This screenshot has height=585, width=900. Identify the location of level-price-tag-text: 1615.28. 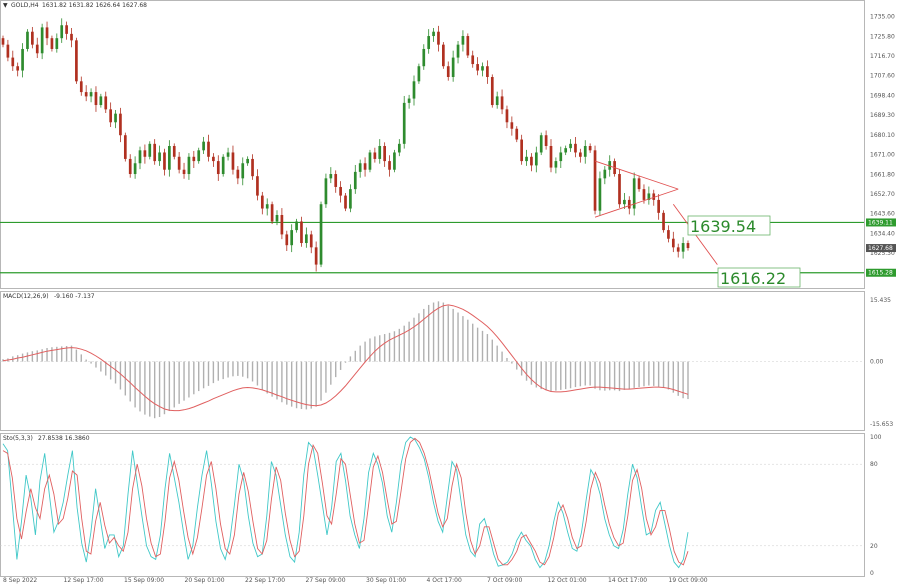
(880, 273).